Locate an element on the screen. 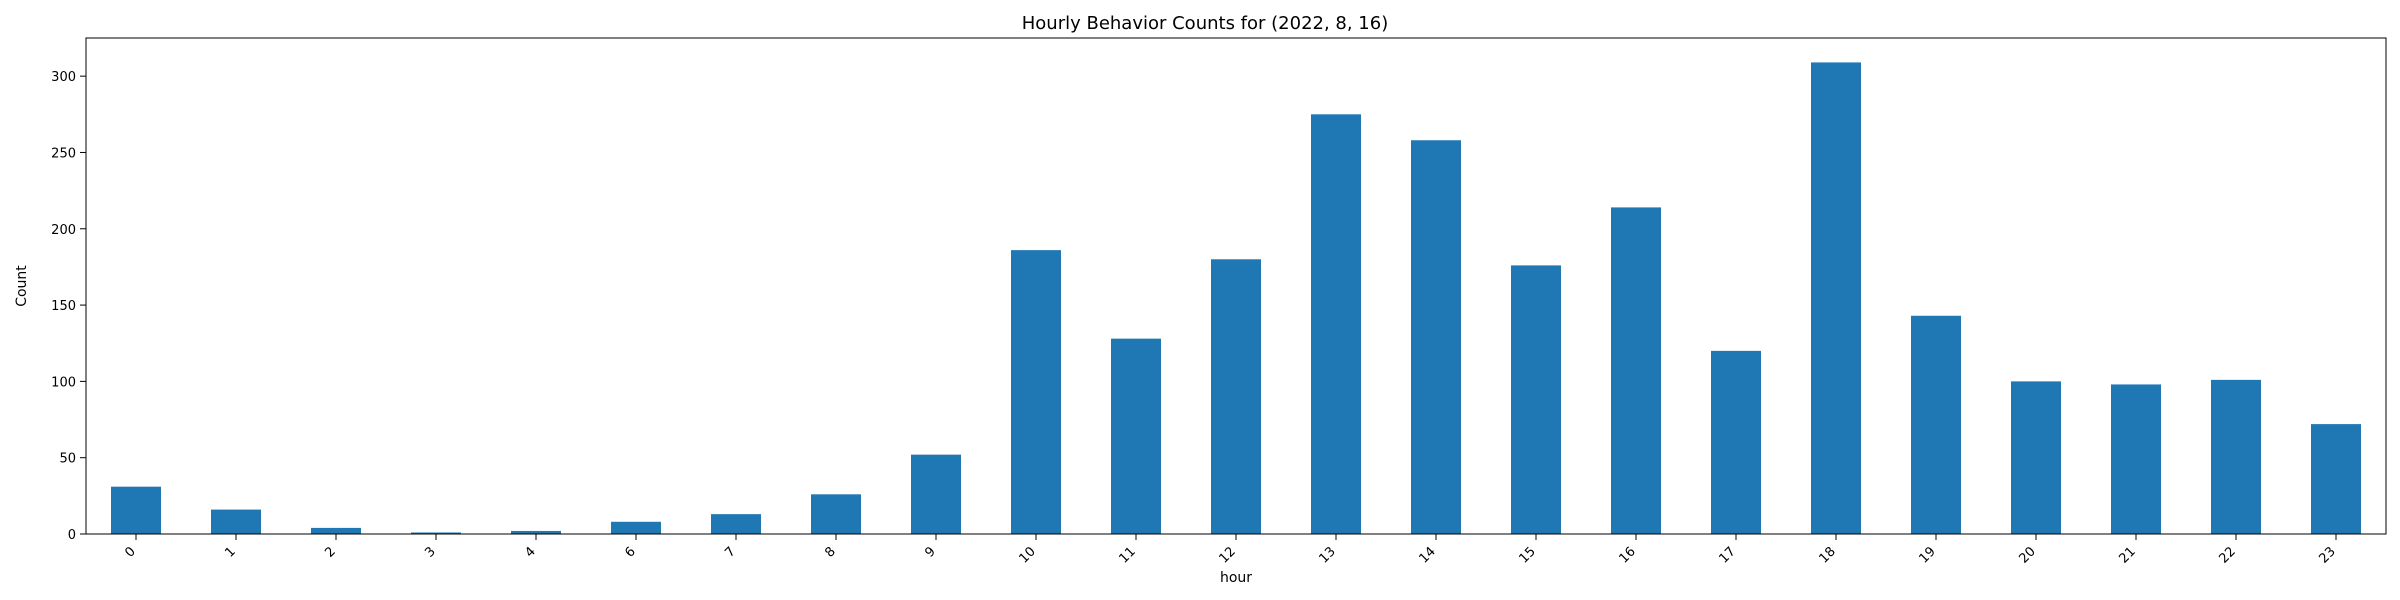  x-tick-label: 2 is located at coordinates (330, 552).